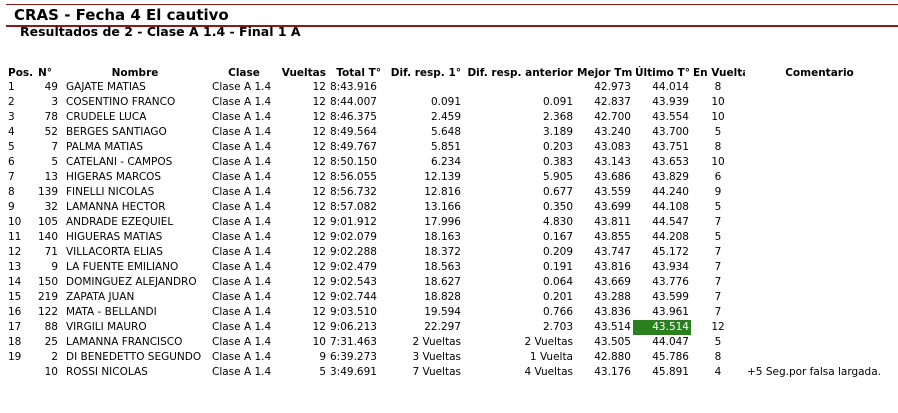 Image resolution: width=898 pixels, height=413 pixels. Describe the element at coordinates (670, 312) in the screenshot. I see `cell-last: 43.961` at that location.